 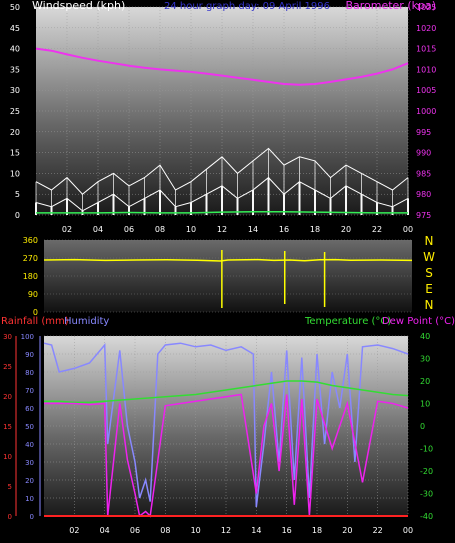 I want to click on humidity-tick-label: 30, so click(x=29, y=463).